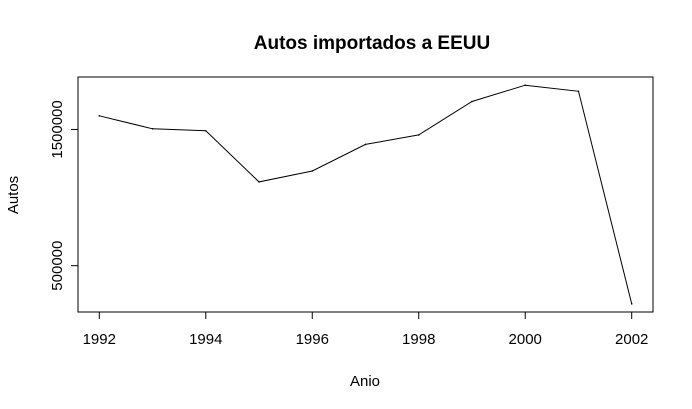 The image size is (692, 409). Describe the element at coordinates (205, 339) in the screenshot. I see `x-tick-label: 1994` at that location.